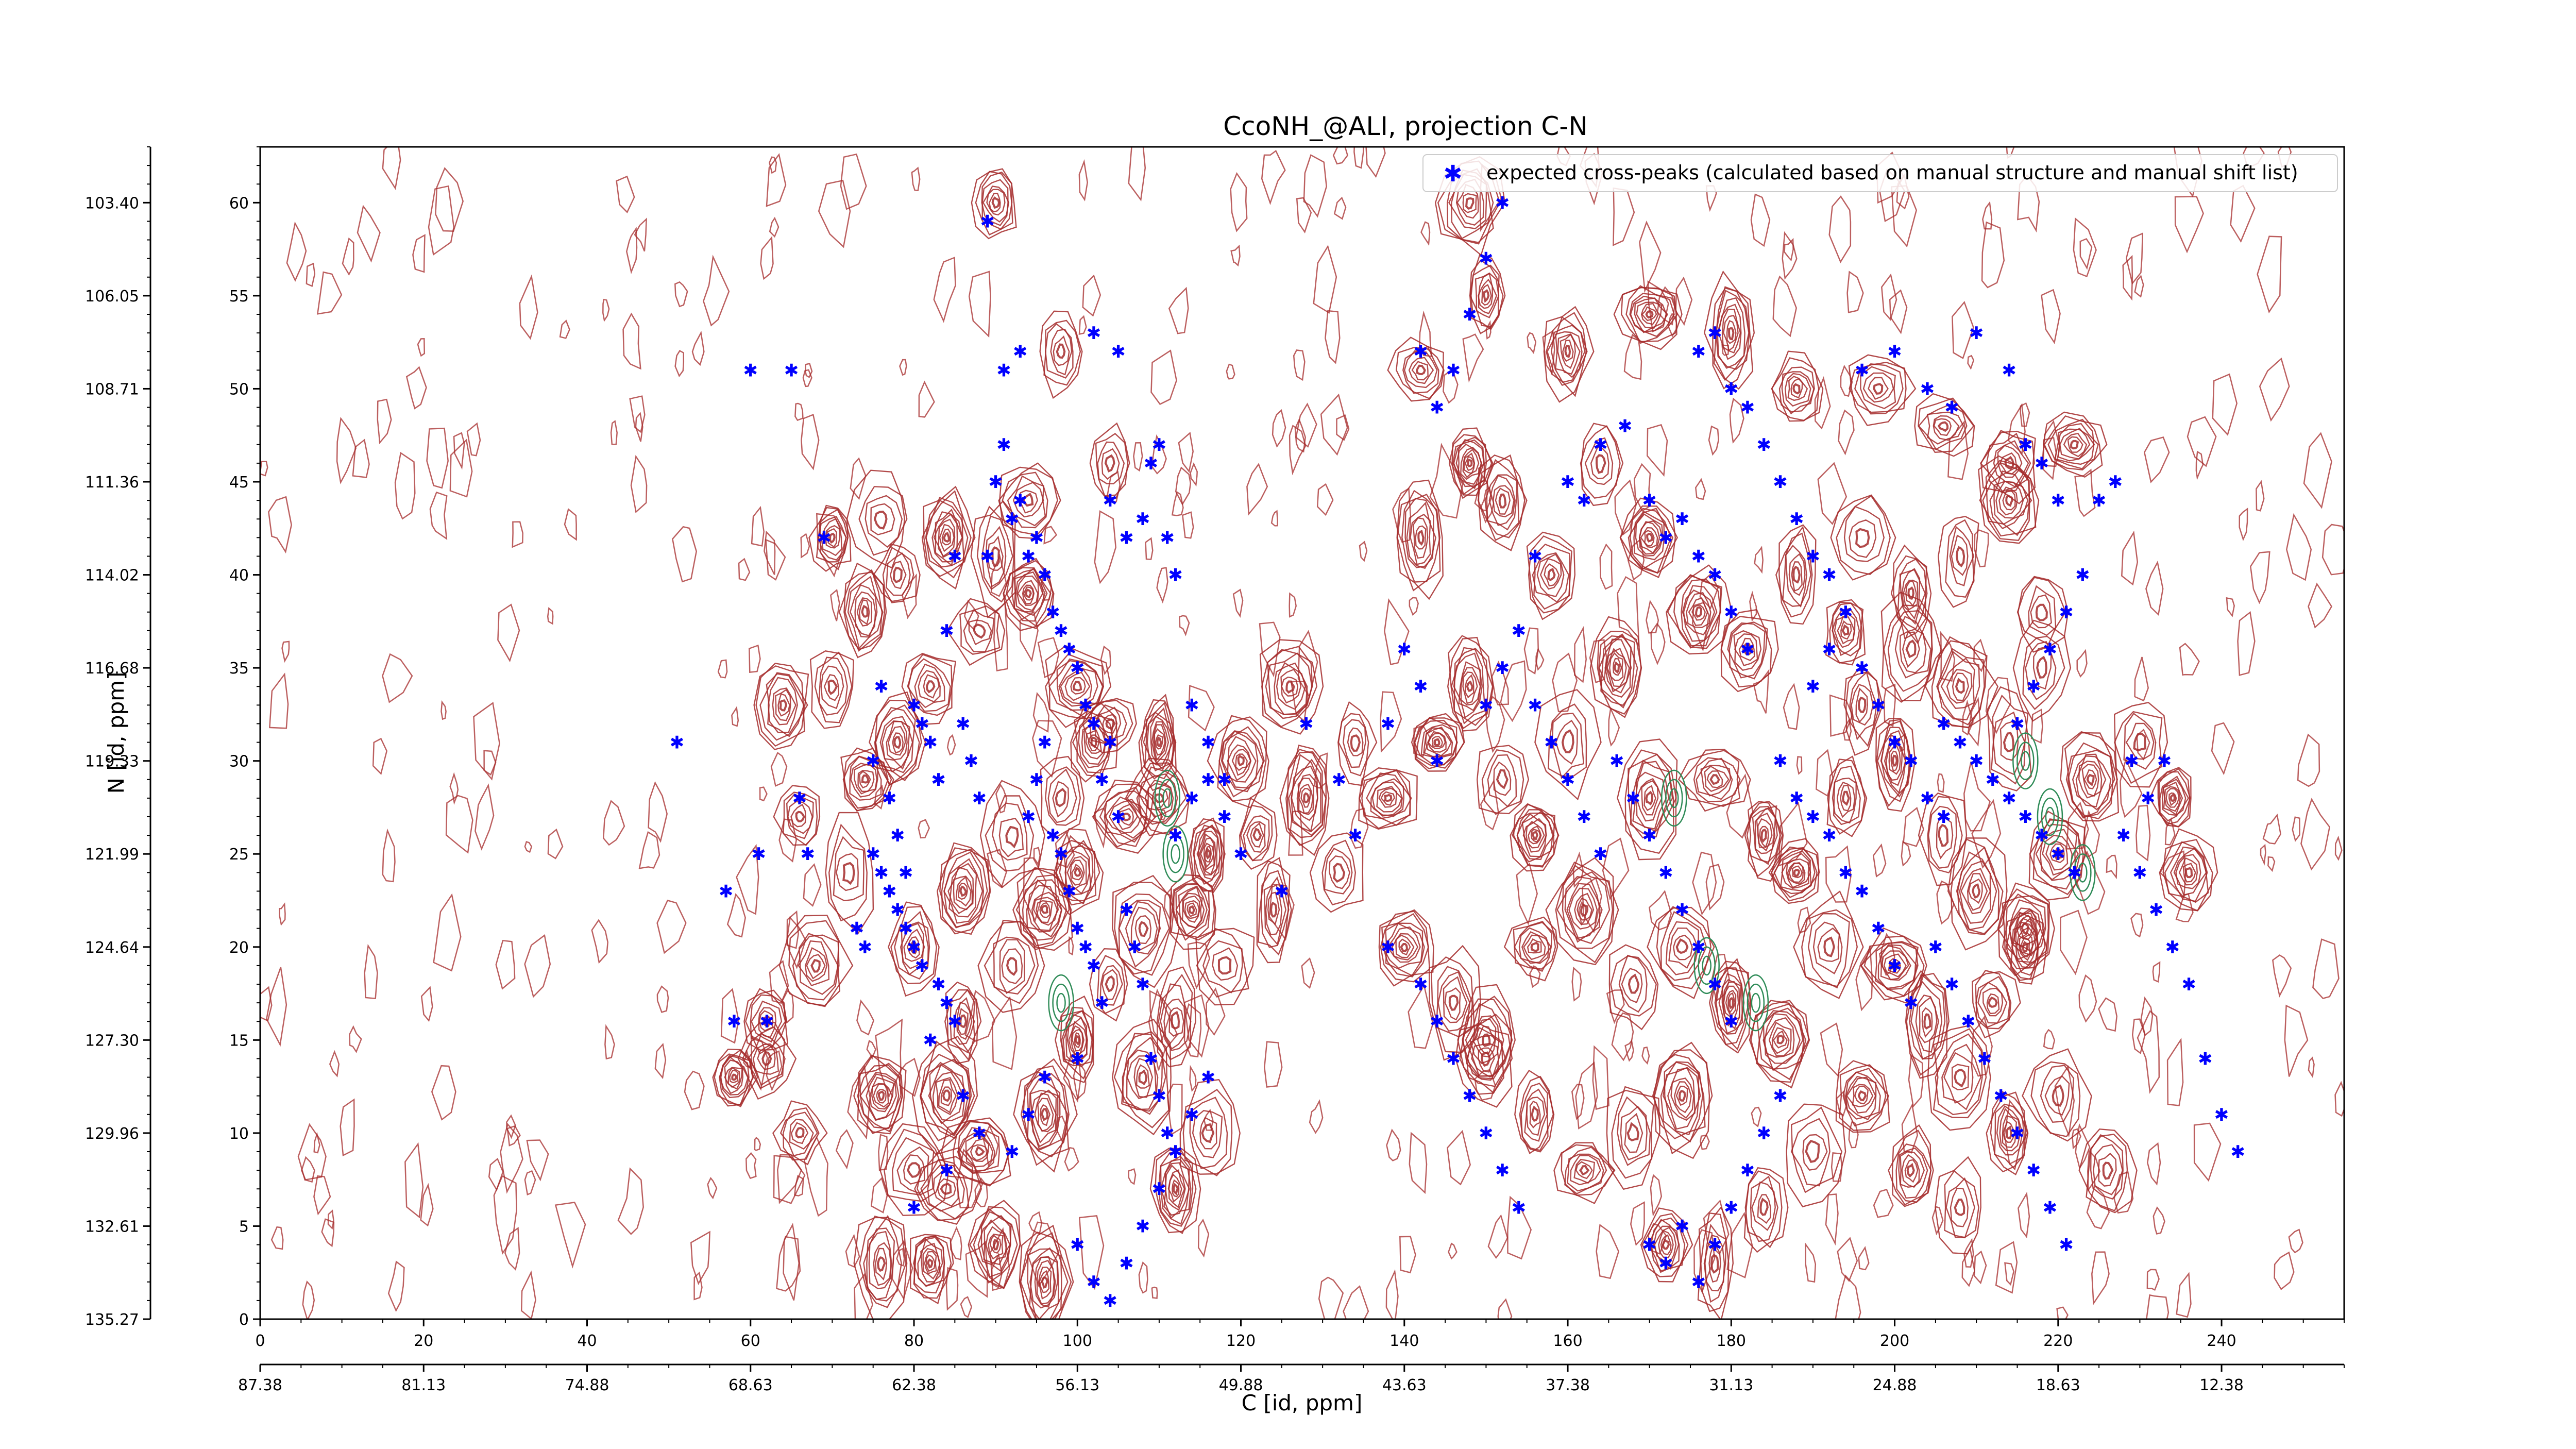 The height and width of the screenshot is (1449, 2576). What do you see at coordinates (112, 389) in the screenshot?
I see `y-ppm-tick-label: 108.71` at bounding box center [112, 389].